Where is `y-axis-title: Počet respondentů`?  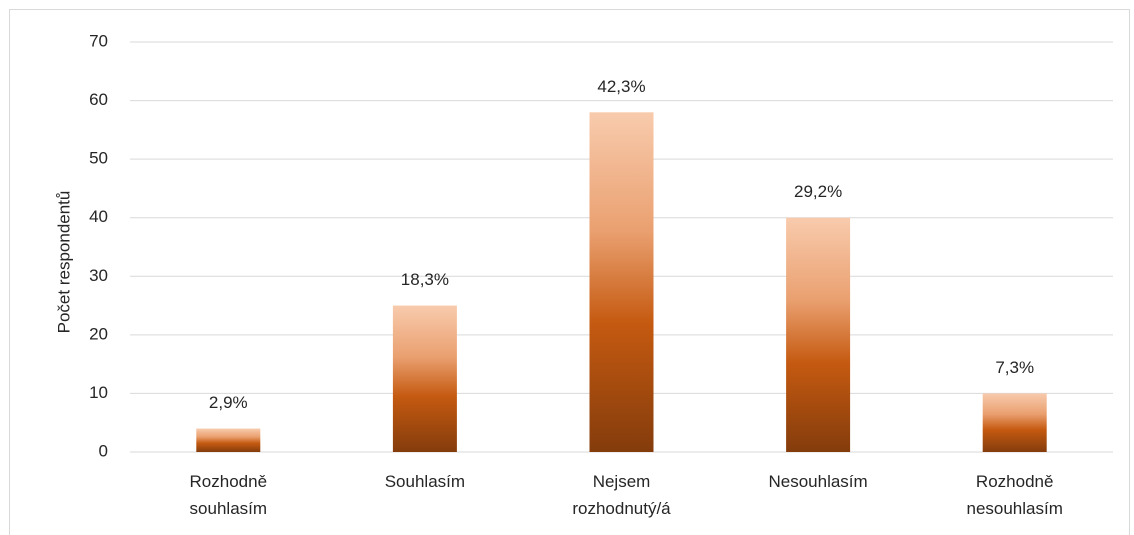 y-axis-title: Počet respondentů is located at coordinates (63, 262).